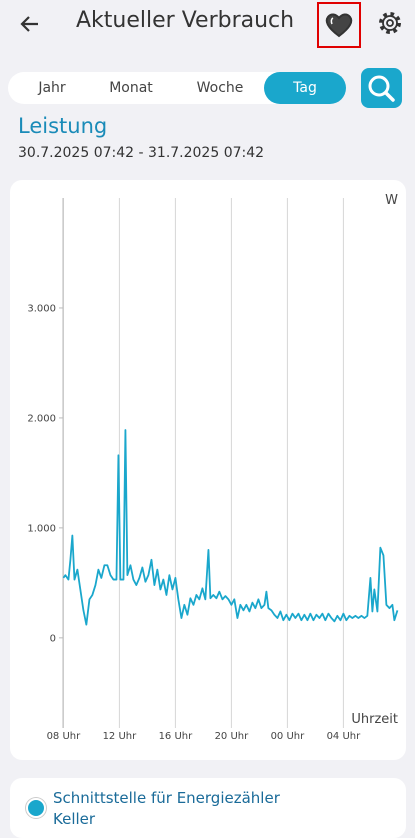  I want to click on tab: Jahr, so click(52, 88).